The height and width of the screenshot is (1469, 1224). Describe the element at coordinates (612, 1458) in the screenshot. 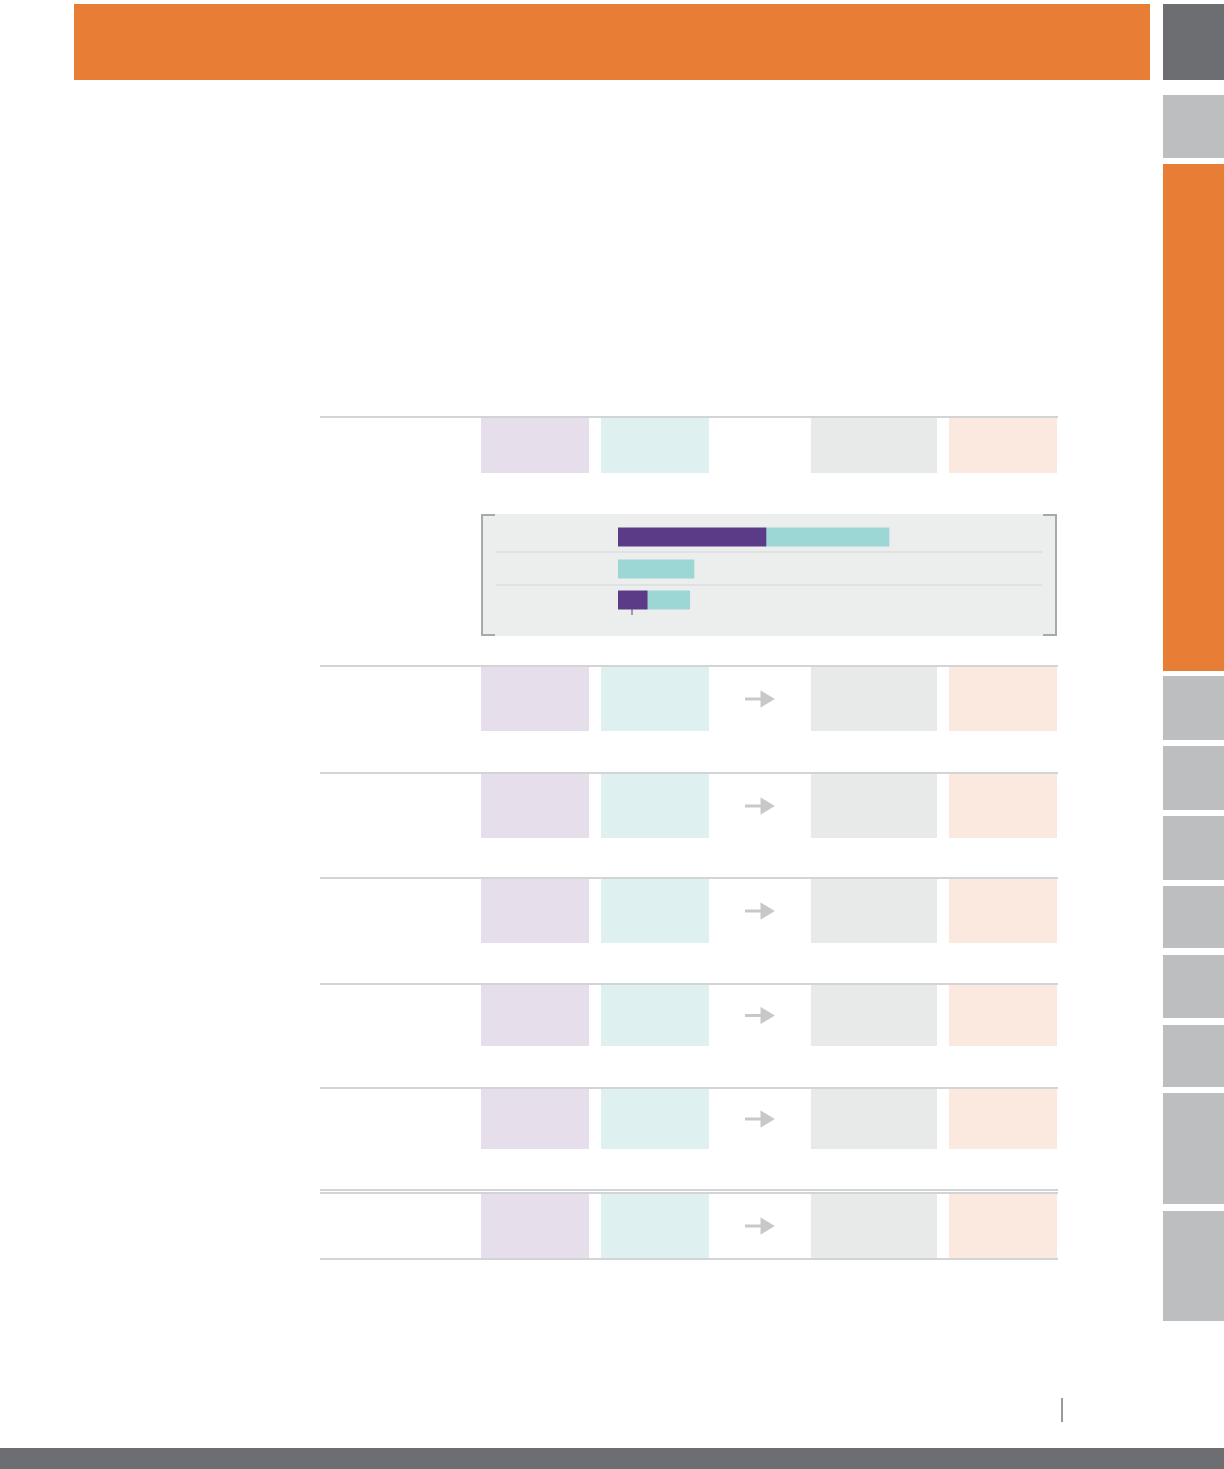

I see `footer-band` at that location.